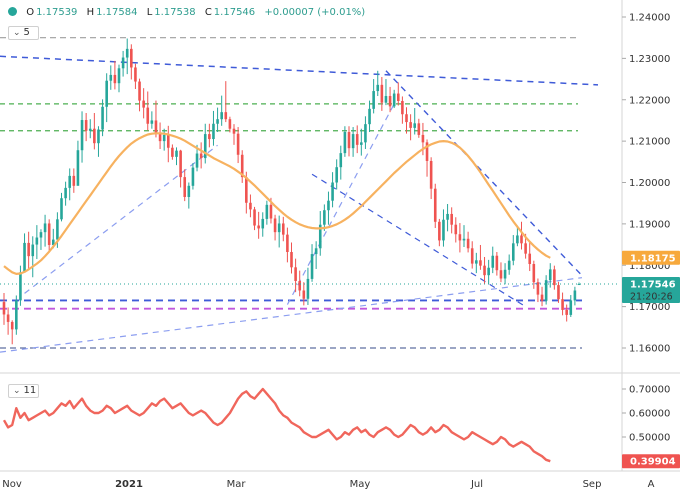 This screenshot has width=680, height=496. What do you see at coordinates (653, 285) in the screenshot?
I see `current-price-marker-label: 1.17546` at bounding box center [653, 285].